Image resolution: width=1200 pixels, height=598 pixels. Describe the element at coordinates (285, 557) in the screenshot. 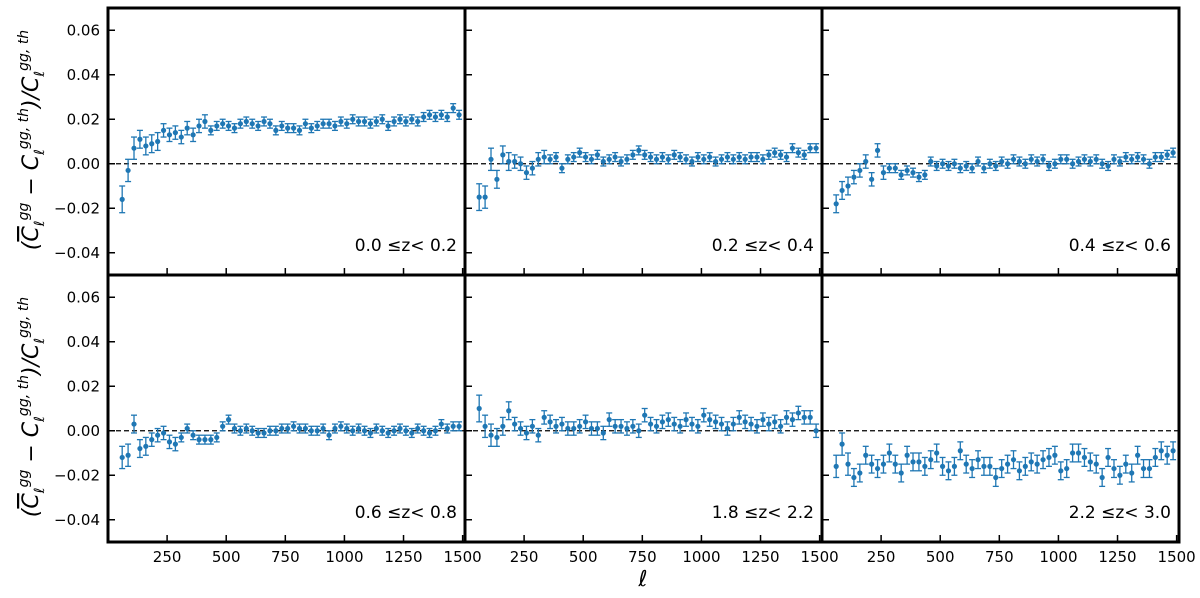

I see `x-tick-label: 750` at that location.